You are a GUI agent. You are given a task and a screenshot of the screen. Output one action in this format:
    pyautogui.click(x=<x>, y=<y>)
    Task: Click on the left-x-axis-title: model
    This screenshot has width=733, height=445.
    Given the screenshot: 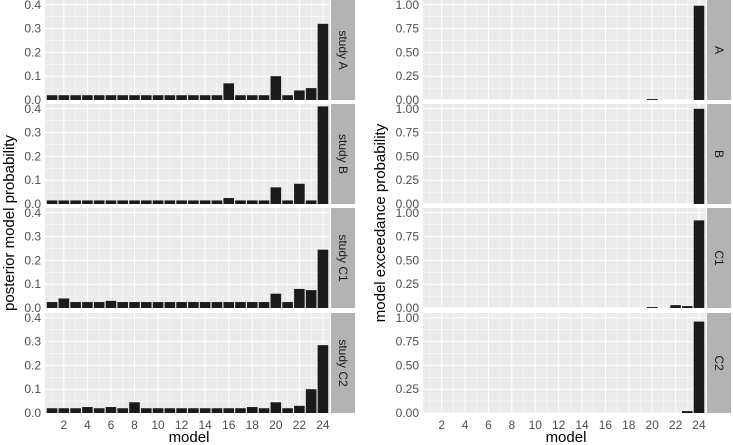 What is the action you would take?
    pyautogui.click(x=189, y=437)
    